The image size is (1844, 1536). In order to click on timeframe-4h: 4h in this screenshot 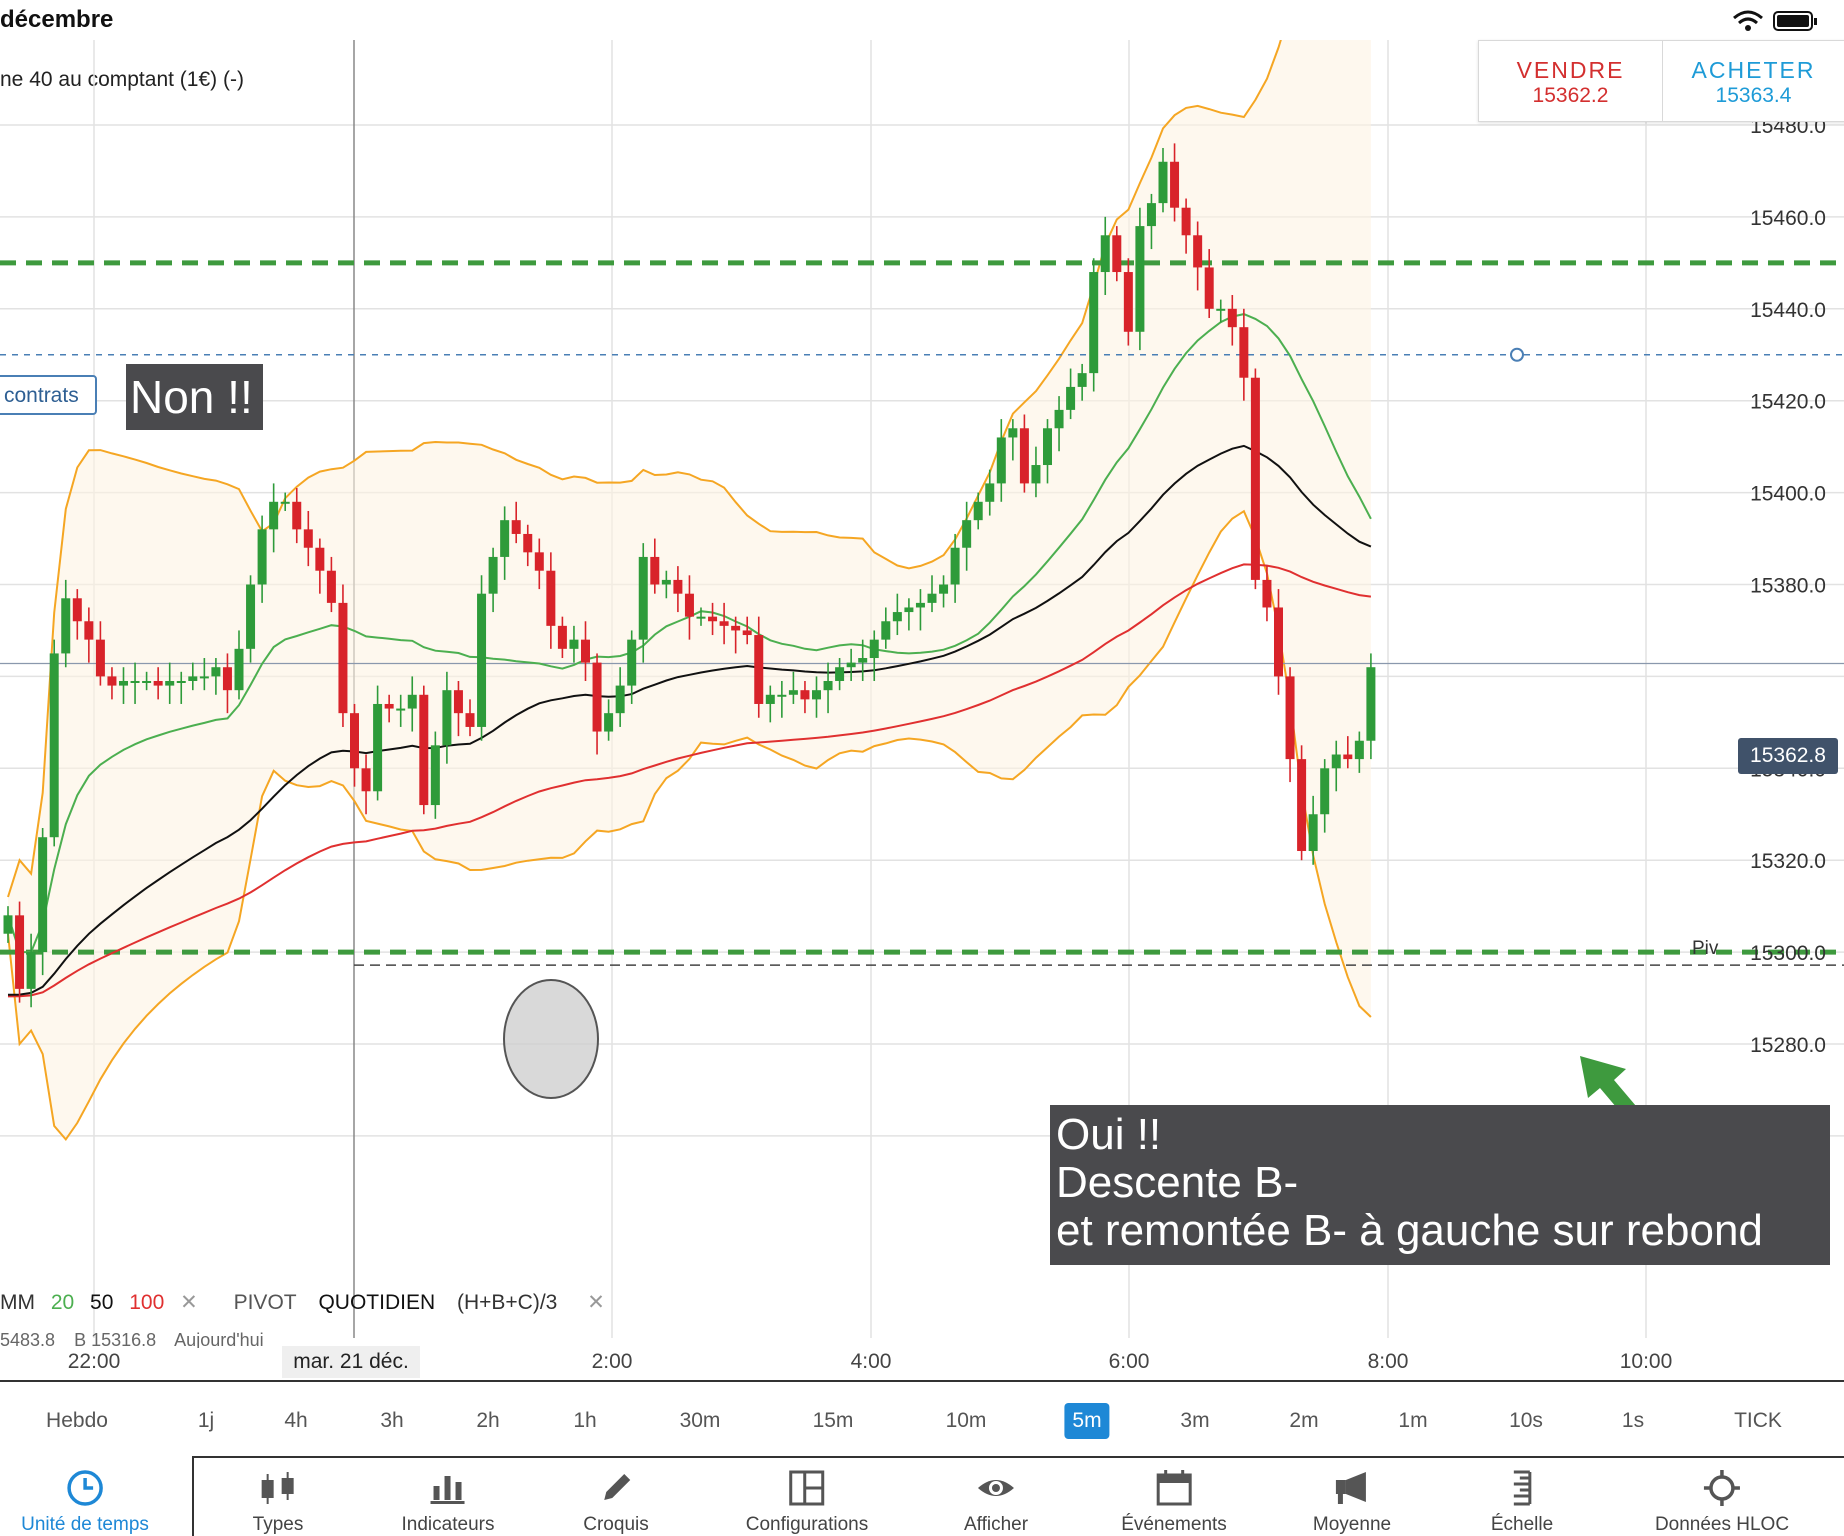, I will do `click(296, 1420)`.